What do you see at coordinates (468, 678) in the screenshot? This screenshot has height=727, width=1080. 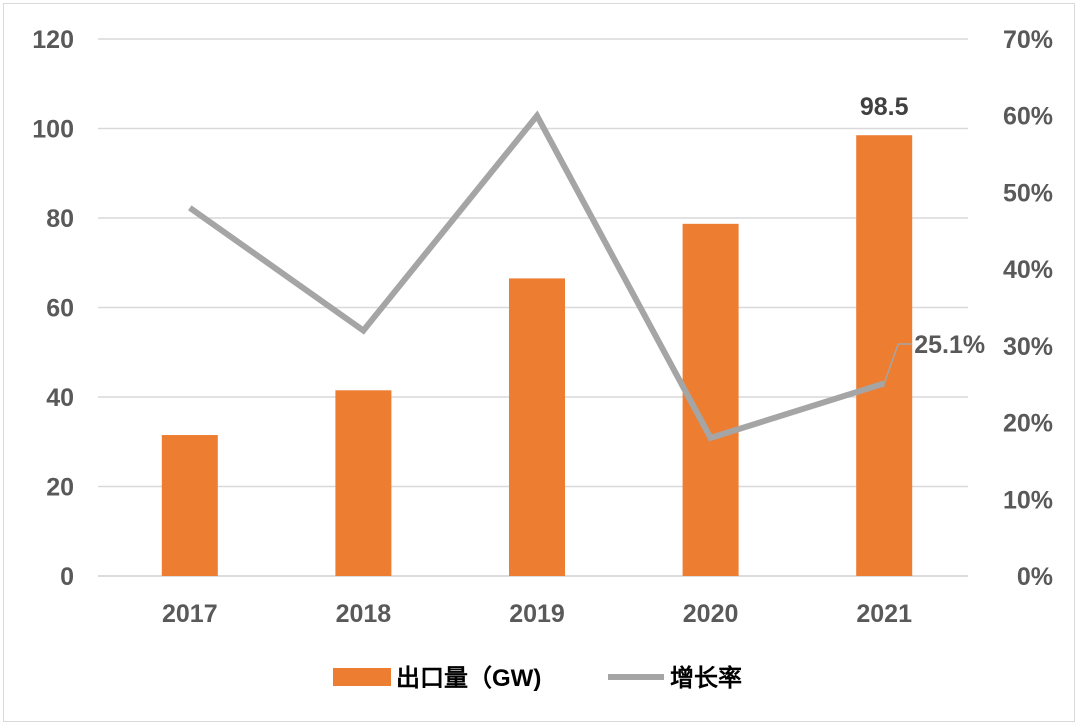 I see `legend-label-bar: 出口量（GW)` at bounding box center [468, 678].